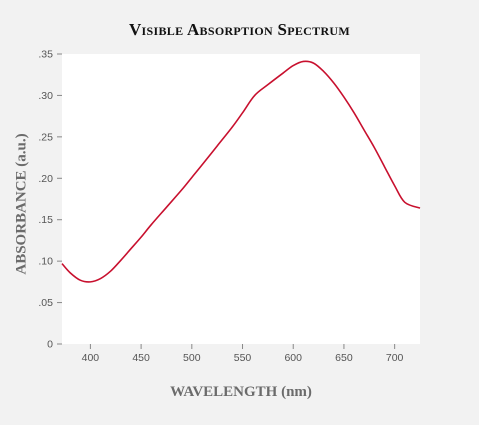 The image size is (479, 425). Describe the element at coordinates (45, 262) in the screenshot. I see `y-tick-label: .10` at that location.